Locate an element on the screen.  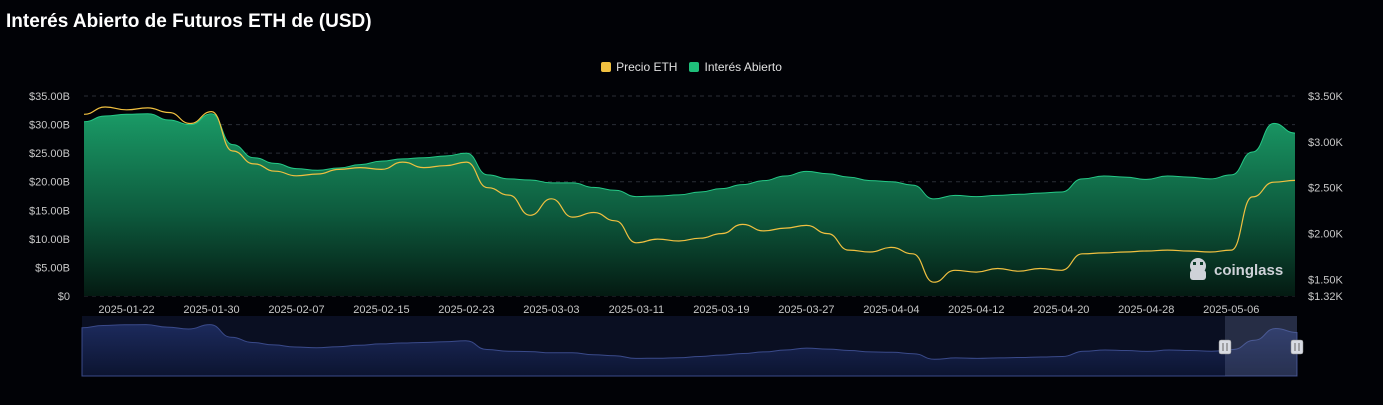
y-right-tick-label: $1.32K is located at coordinates (1326, 297).